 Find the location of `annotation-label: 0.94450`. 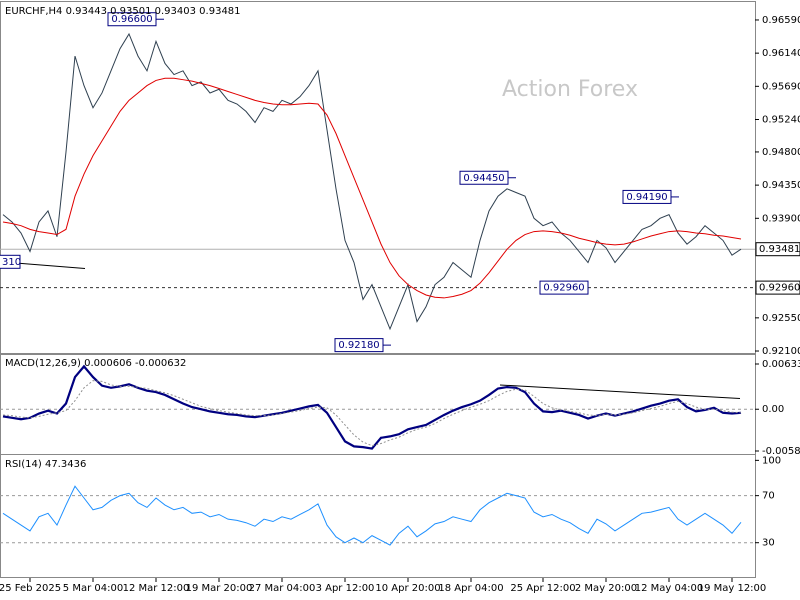

annotation-label: 0.94450 is located at coordinates (483, 178).